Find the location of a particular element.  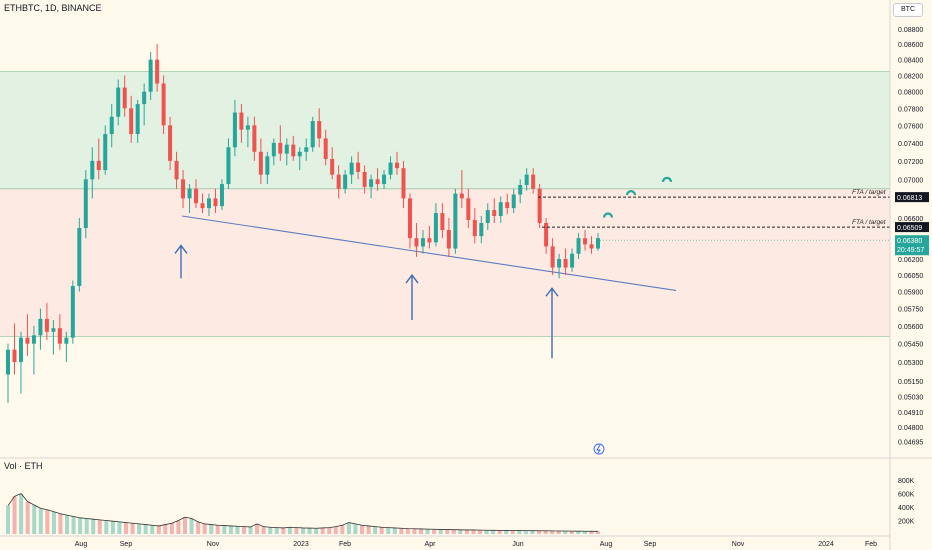

price-tick-label: 0.08200 is located at coordinates (910, 76).